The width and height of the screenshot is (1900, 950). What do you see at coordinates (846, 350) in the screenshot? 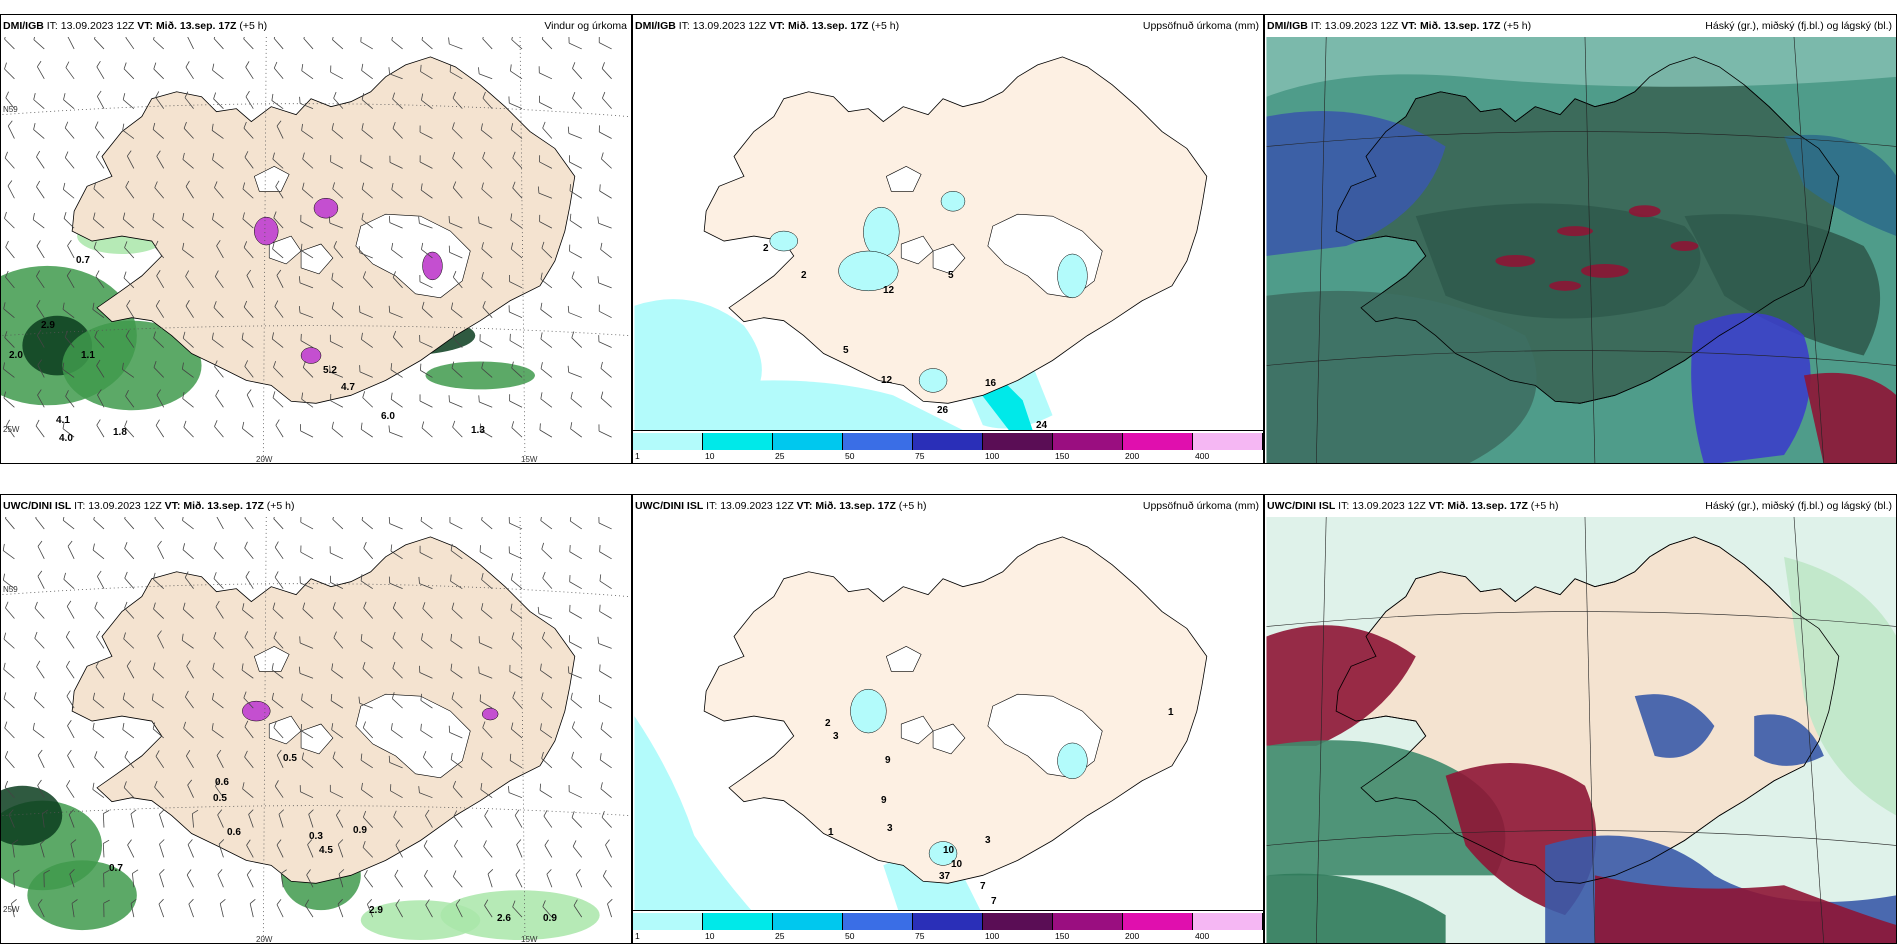
I see `precip-value: 5` at bounding box center [846, 350].